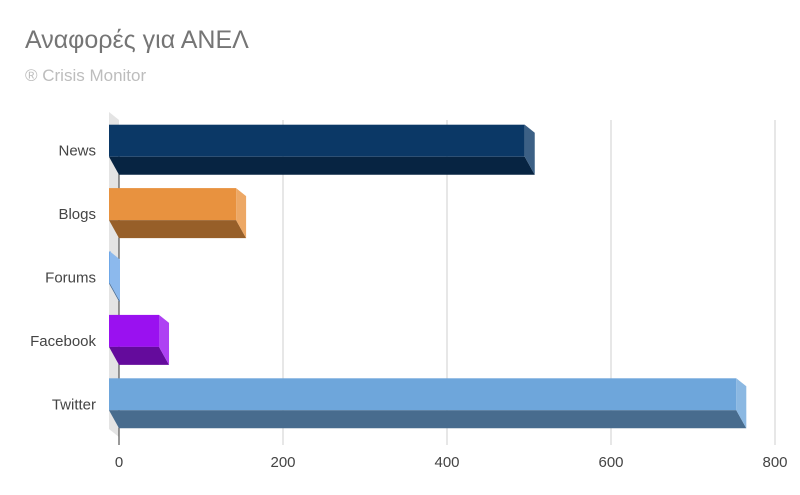 The width and height of the screenshot is (800, 495). What do you see at coordinates (86, 75) in the screenshot?
I see `chart-subtitle: ® Crisis Monitor` at bounding box center [86, 75].